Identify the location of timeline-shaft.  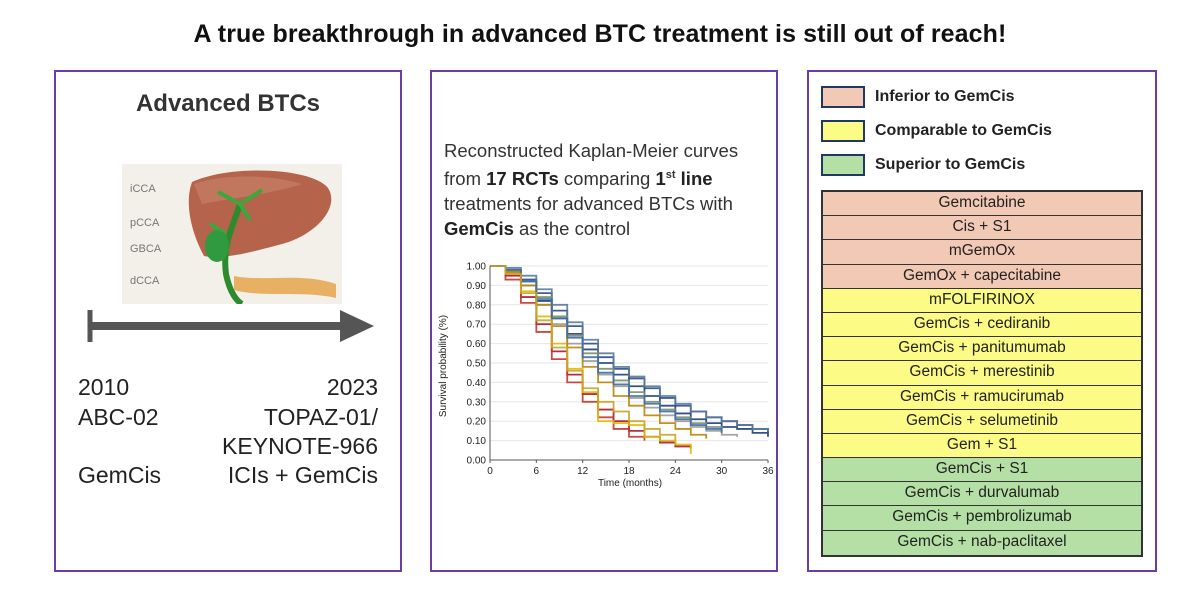
(218, 326).